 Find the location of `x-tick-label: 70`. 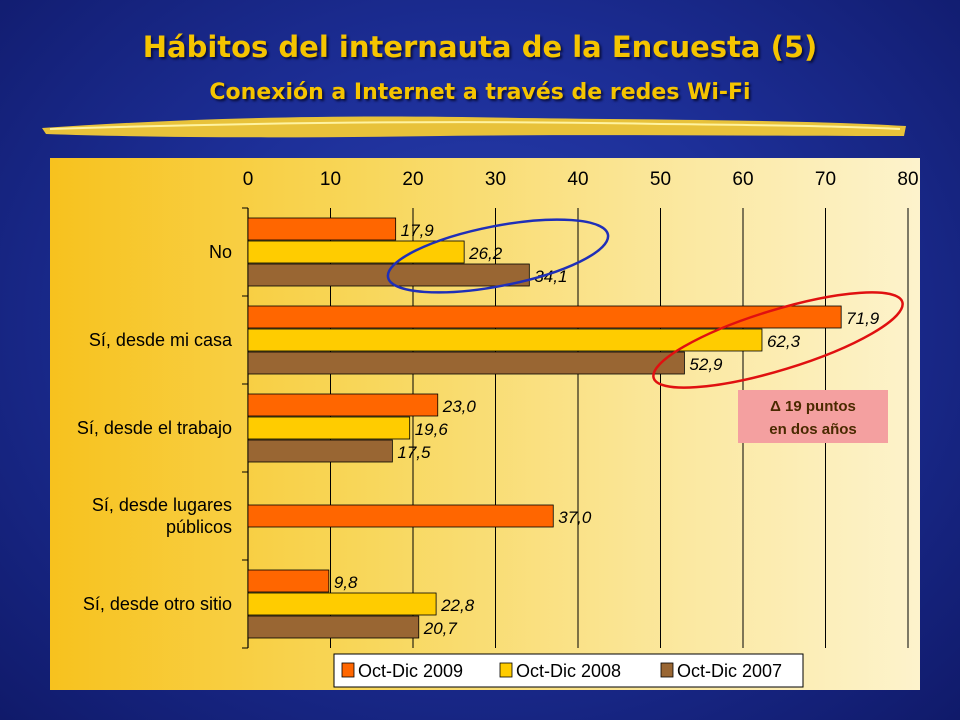

x-tick-label: 70 is located at coordinates (825, 179).